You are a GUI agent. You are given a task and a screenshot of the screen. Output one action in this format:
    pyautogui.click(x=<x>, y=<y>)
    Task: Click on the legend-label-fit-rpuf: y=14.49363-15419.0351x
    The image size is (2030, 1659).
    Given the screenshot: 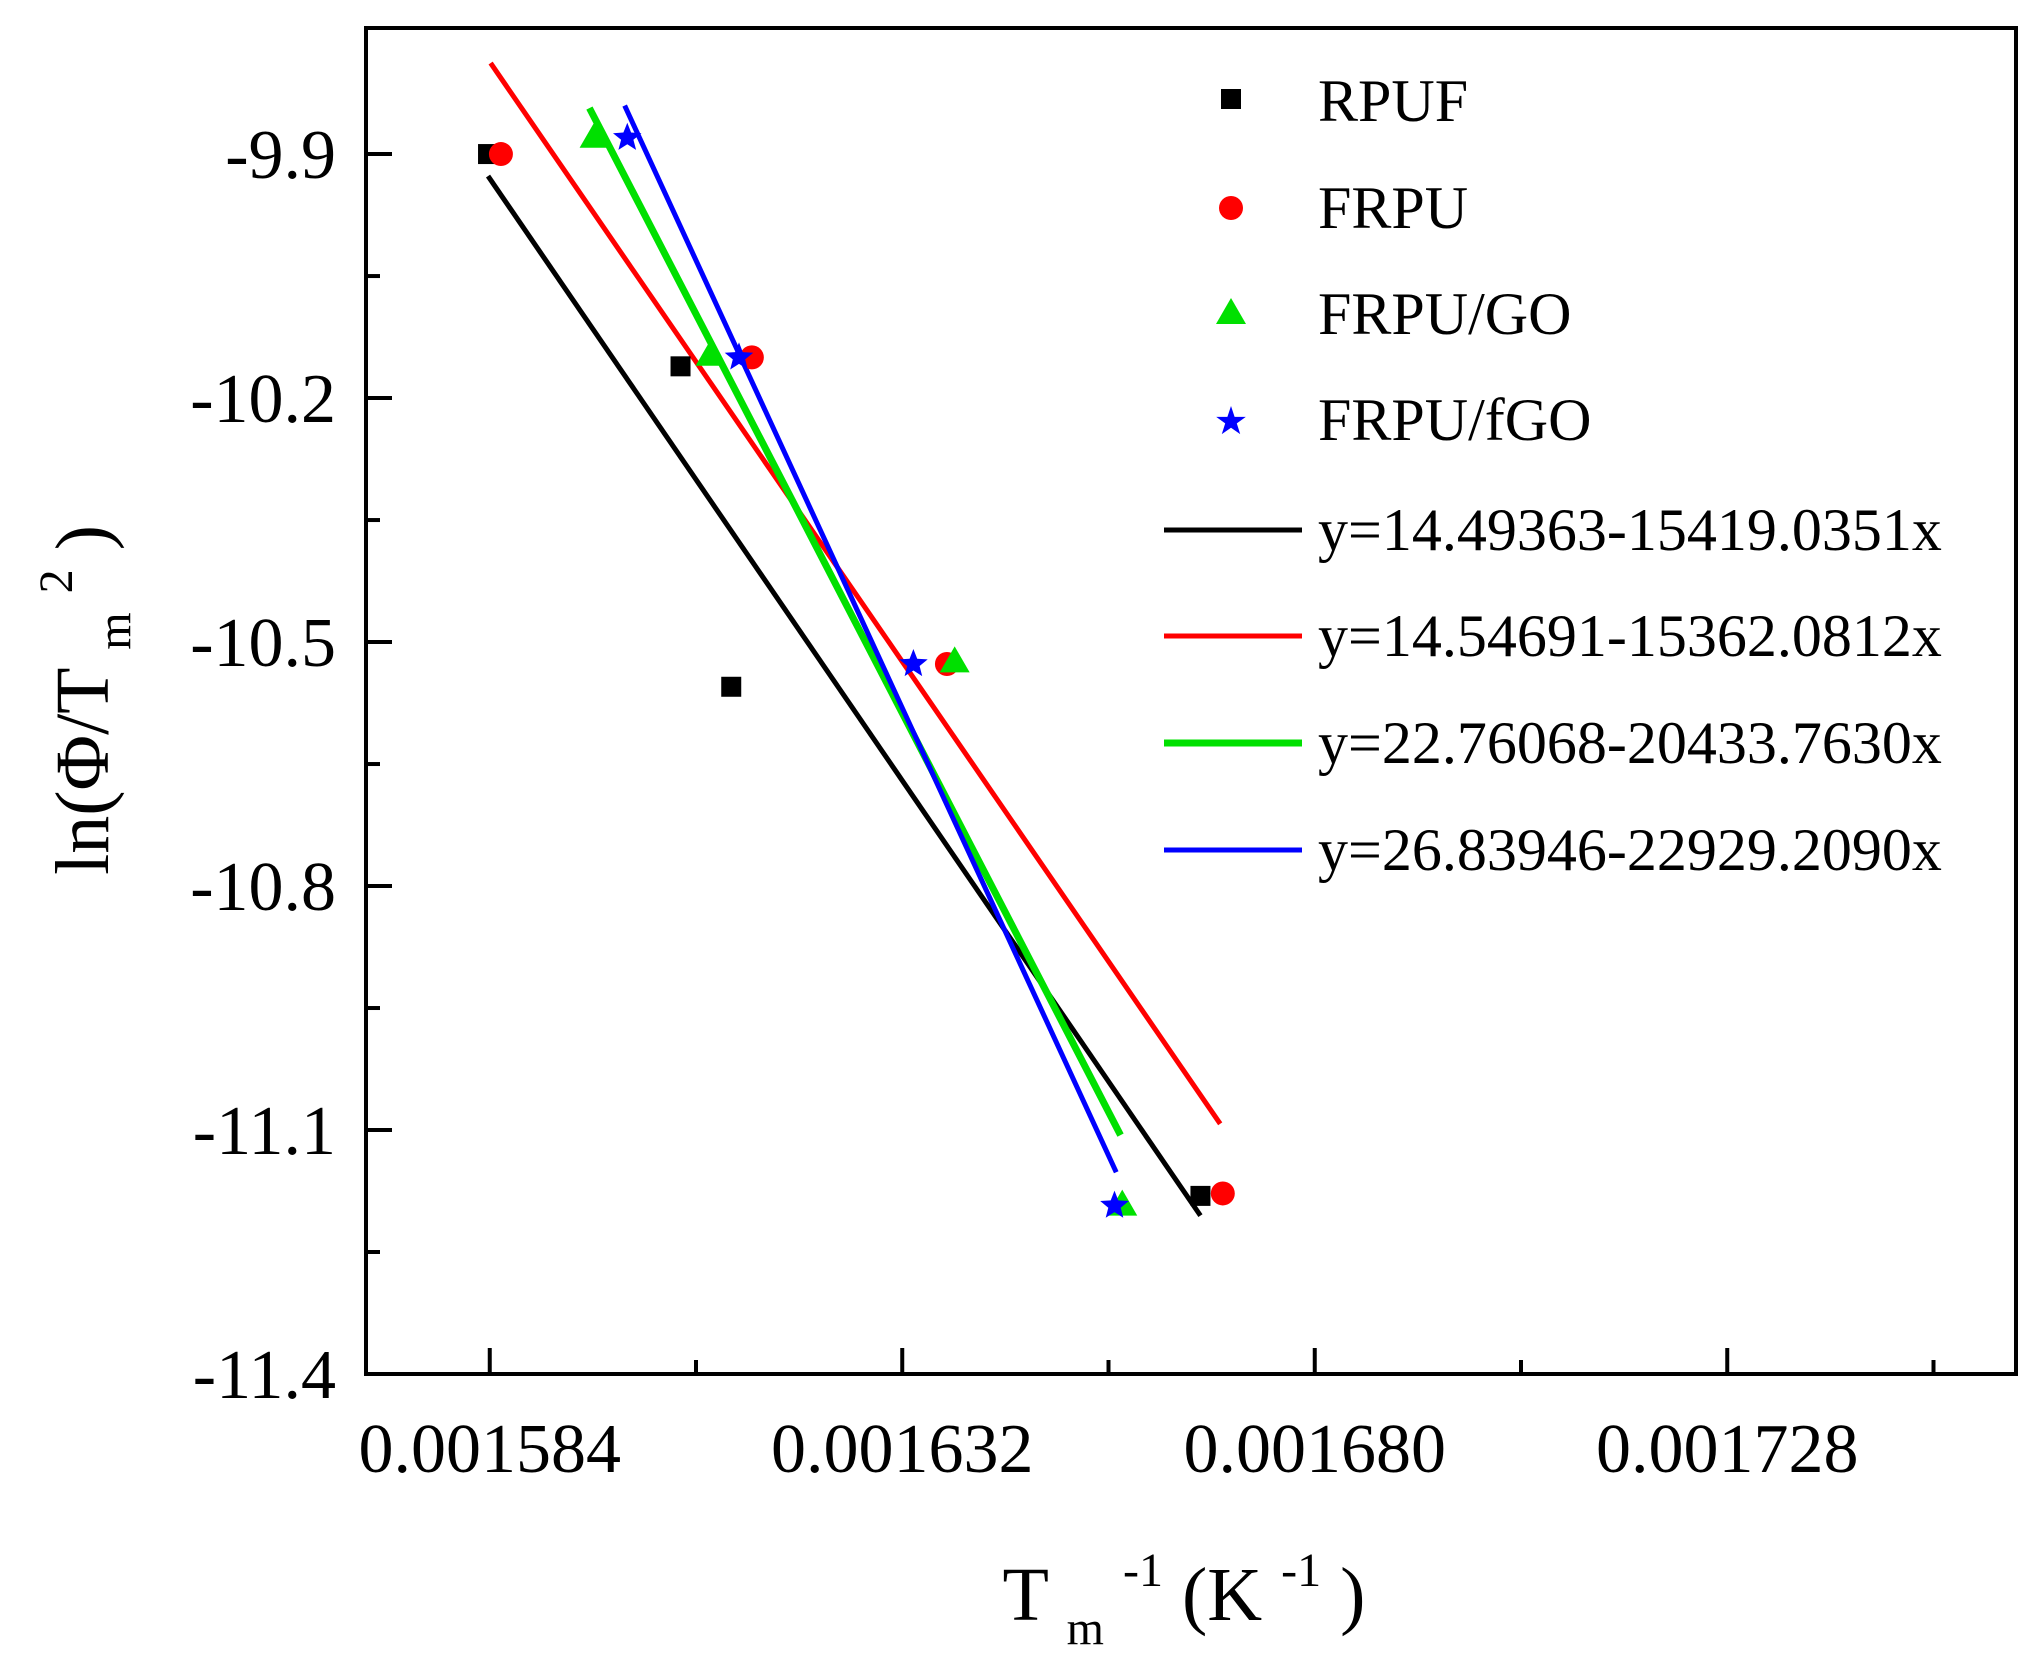 What is the action you would take?
    pyautogui.click(x=1630, y=530)
    